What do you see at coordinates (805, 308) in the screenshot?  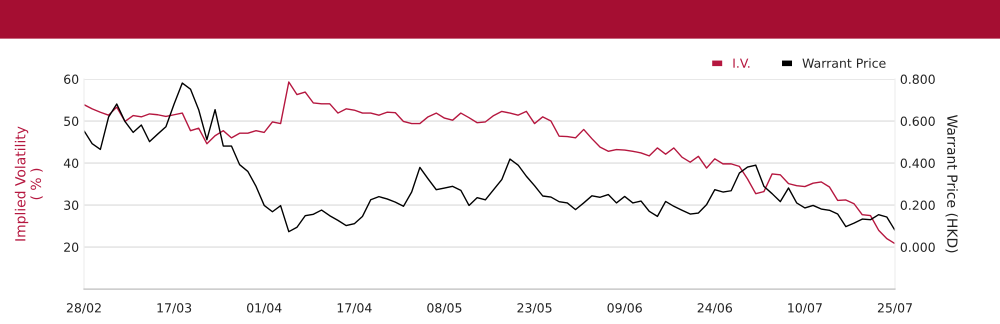 I see `x-tick-label: 10/07` at bounding box center [805, 308].